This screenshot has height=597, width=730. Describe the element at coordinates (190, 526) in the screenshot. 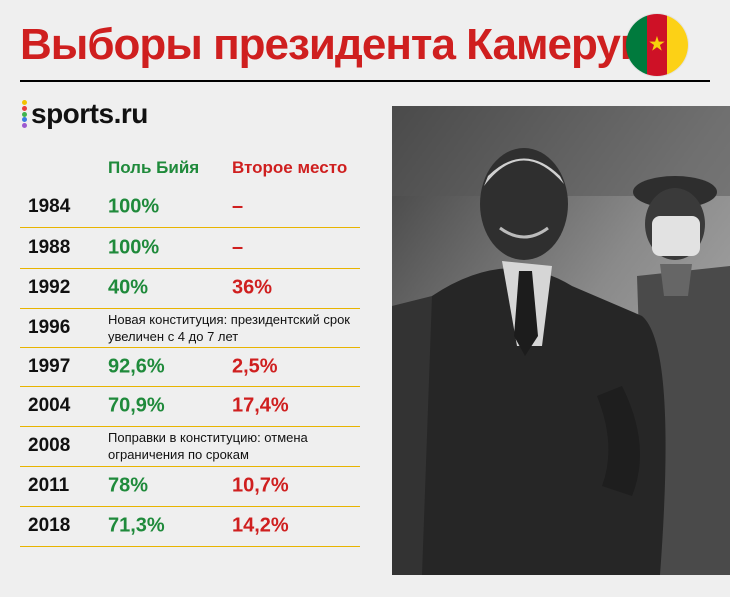

I see `table-row: 2018 71,3% 14,2%` at that location.